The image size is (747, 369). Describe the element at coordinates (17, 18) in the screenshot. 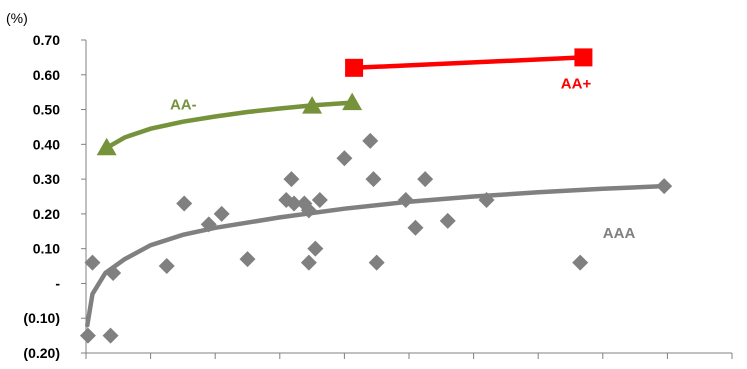

I see `y-unit-label: (%)` at that location.